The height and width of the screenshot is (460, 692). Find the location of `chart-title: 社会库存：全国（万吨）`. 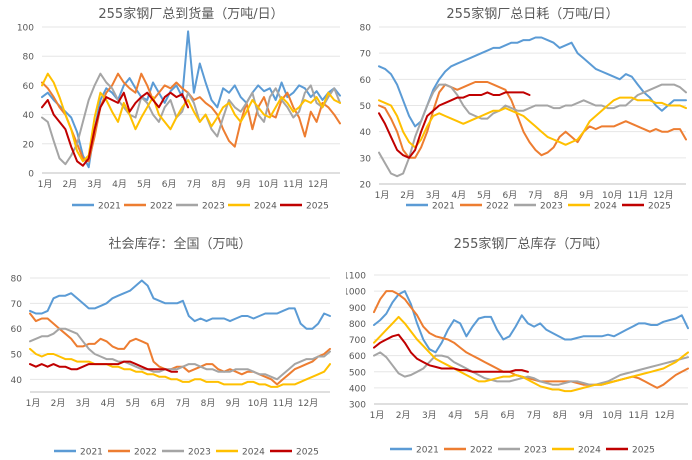

chart-title: 社会库存：全国（万吨） is located at coordinates (179, 244).